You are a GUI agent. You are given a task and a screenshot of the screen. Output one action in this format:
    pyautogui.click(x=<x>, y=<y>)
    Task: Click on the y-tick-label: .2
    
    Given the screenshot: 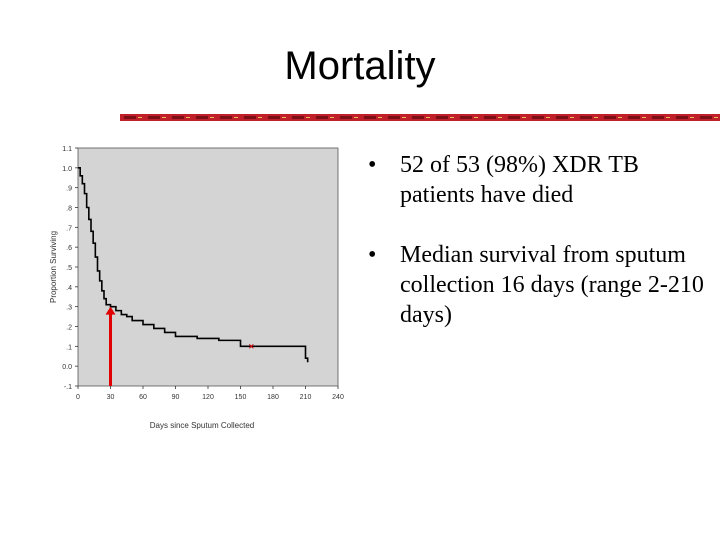 What is the action you would take?
    pyautogui.click(x=69, y=328)
    